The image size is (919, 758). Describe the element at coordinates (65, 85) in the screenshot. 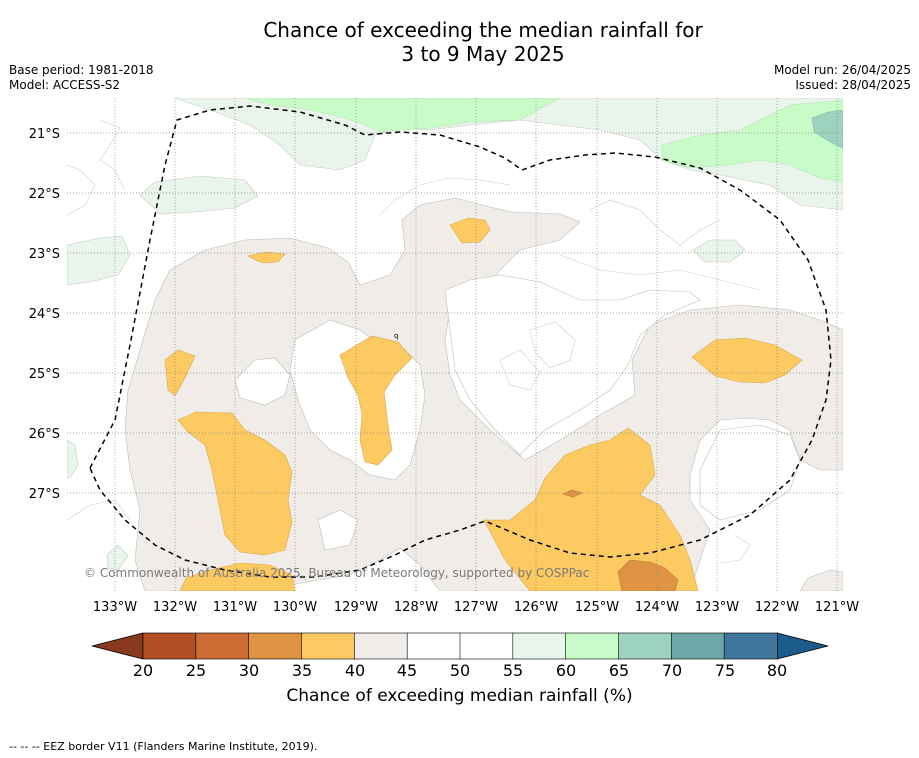

I see `model-text: Model: ACCESS-S2` at that location.